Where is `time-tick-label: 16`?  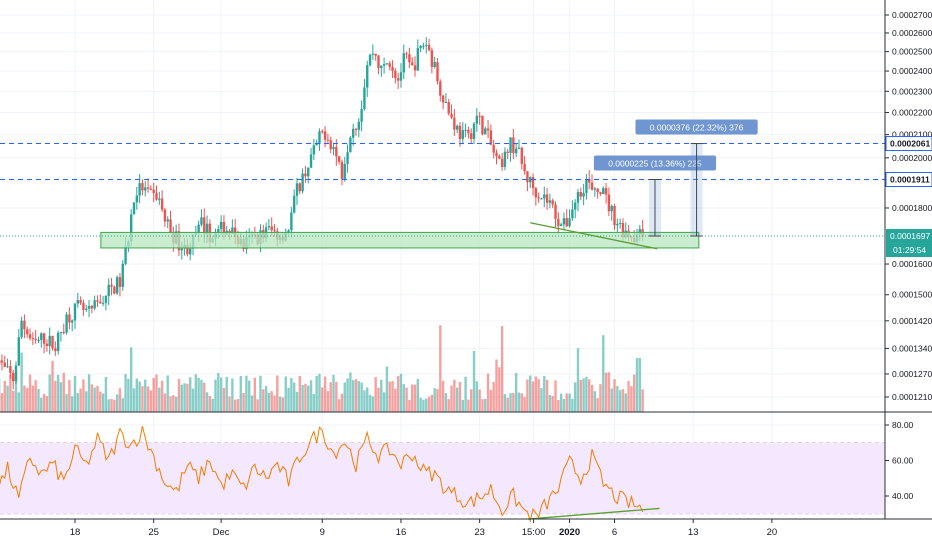 time-tick-label: 16 is located at coordinates (401, 532).